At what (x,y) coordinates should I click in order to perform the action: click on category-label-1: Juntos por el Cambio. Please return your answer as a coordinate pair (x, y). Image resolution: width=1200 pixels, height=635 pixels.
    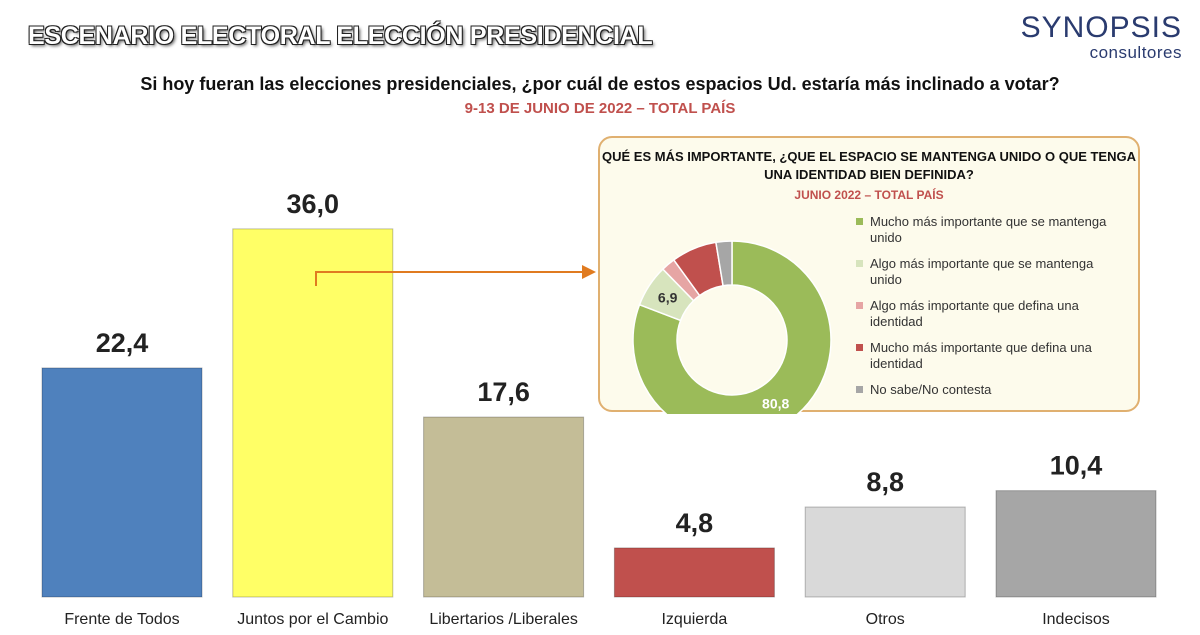
    Looking at the image, I should click on (312, 619).